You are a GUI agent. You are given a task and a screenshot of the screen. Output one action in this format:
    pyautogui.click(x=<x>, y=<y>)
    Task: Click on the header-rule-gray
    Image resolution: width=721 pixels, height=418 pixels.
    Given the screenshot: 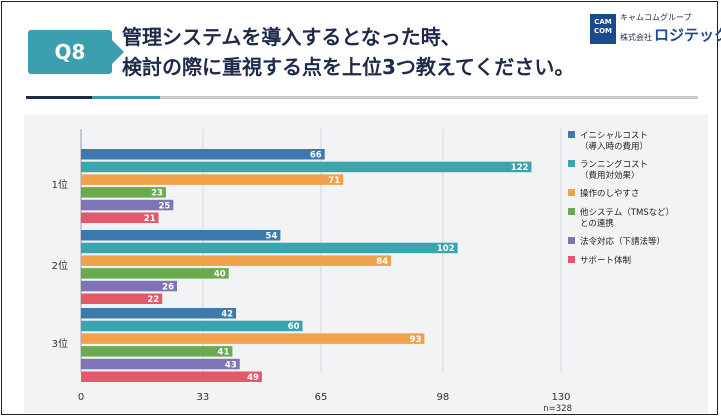 What is the action you would take?
    pyautogui.click(x=429, y=97)
    